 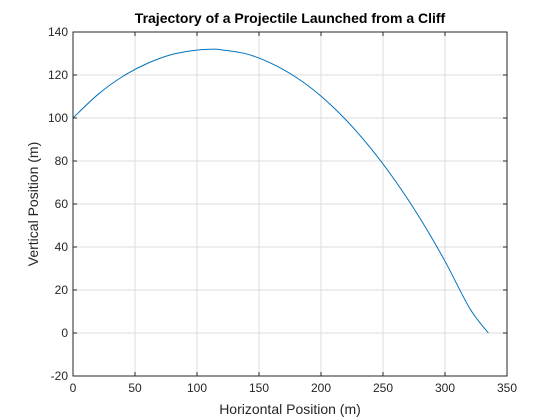 What do you see at coordinates (507, 388) in the screenshot?
I see `x-tick-label: 350` at bounding box center [507, 388].